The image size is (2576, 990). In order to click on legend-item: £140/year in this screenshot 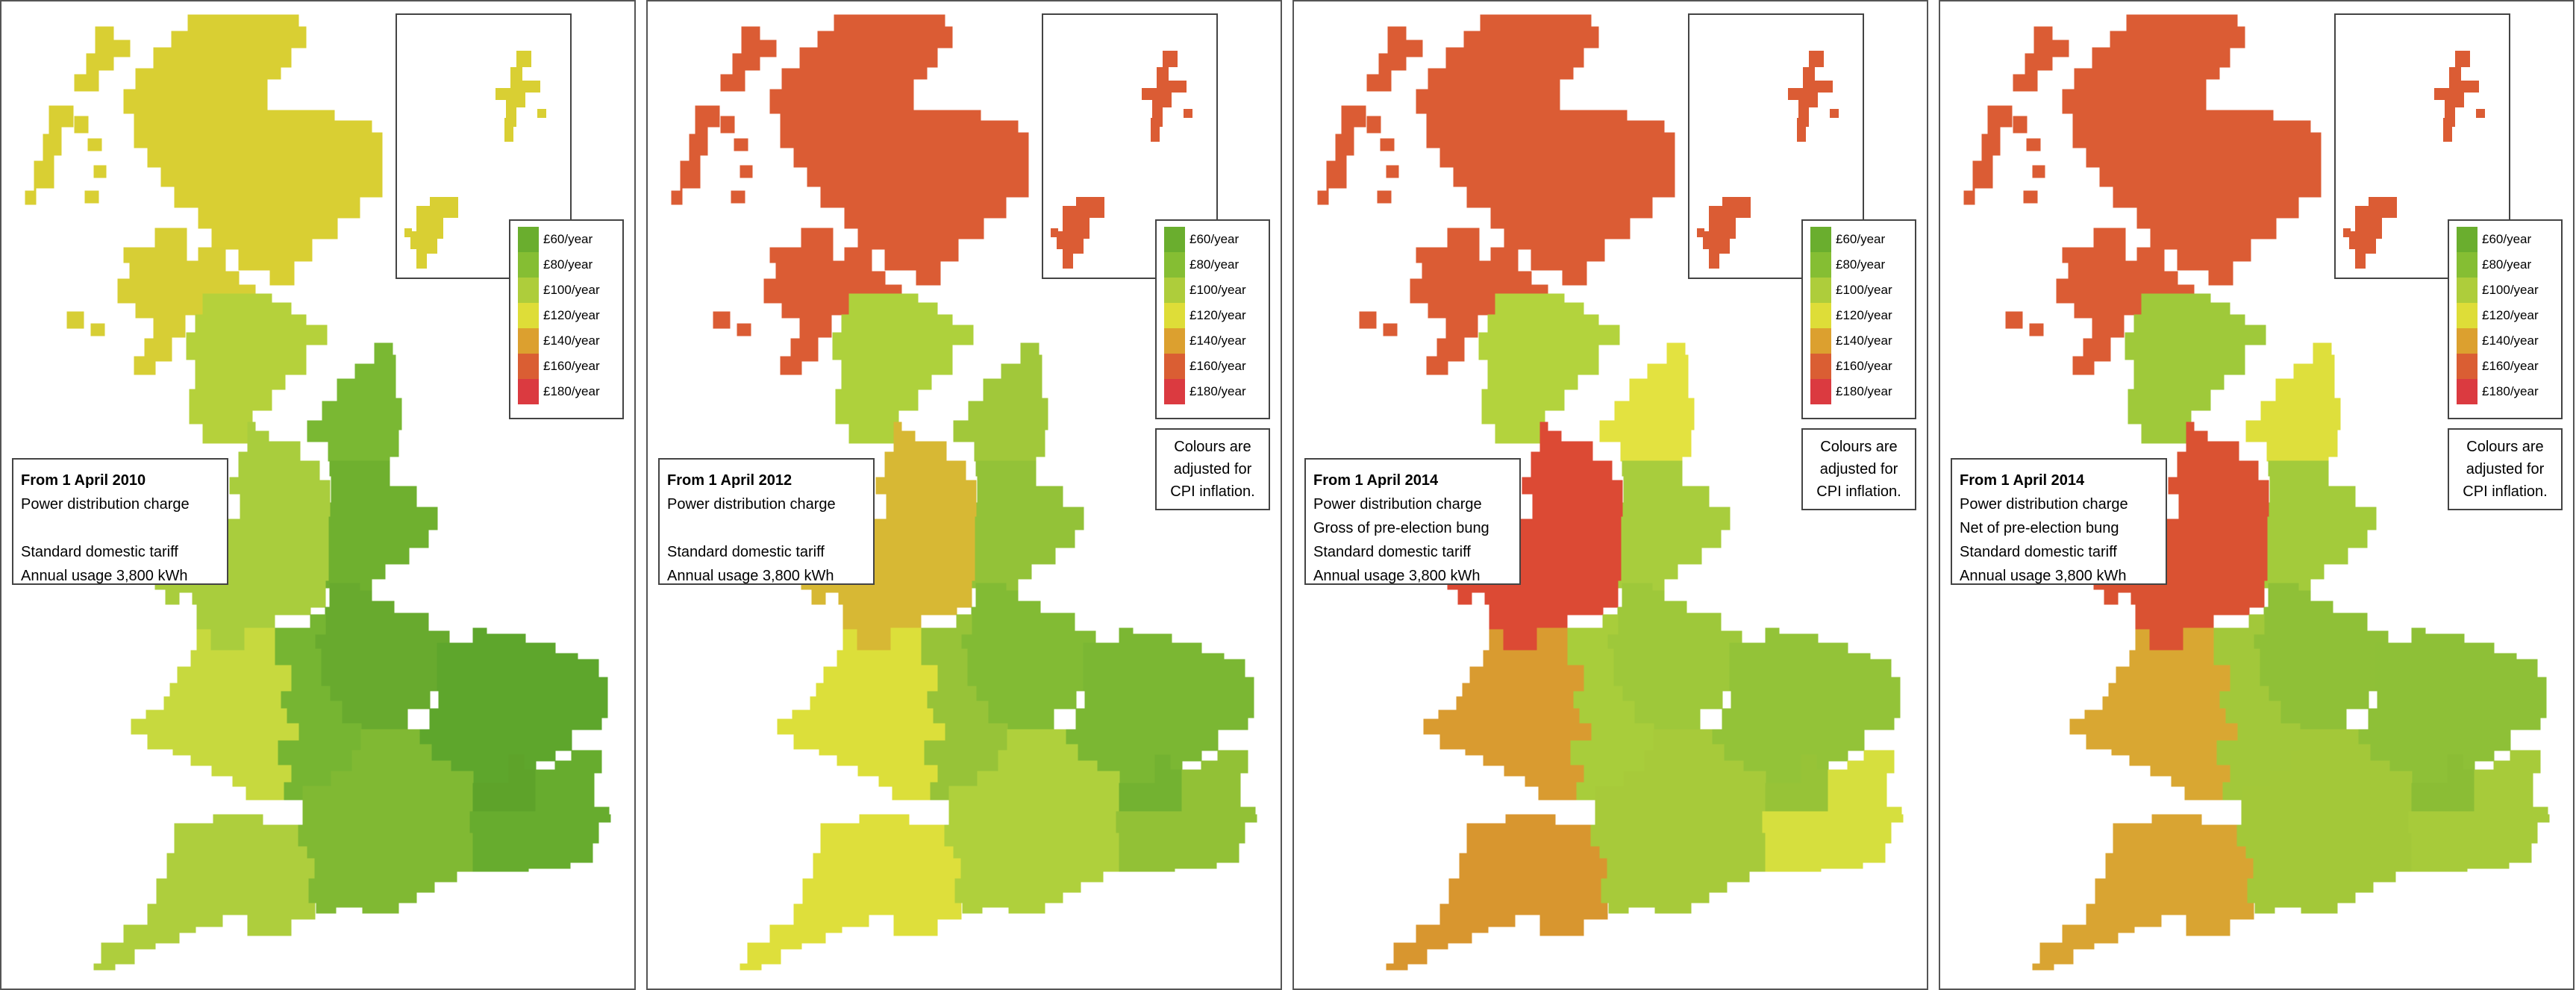, I will do `click(1860, 341)`.